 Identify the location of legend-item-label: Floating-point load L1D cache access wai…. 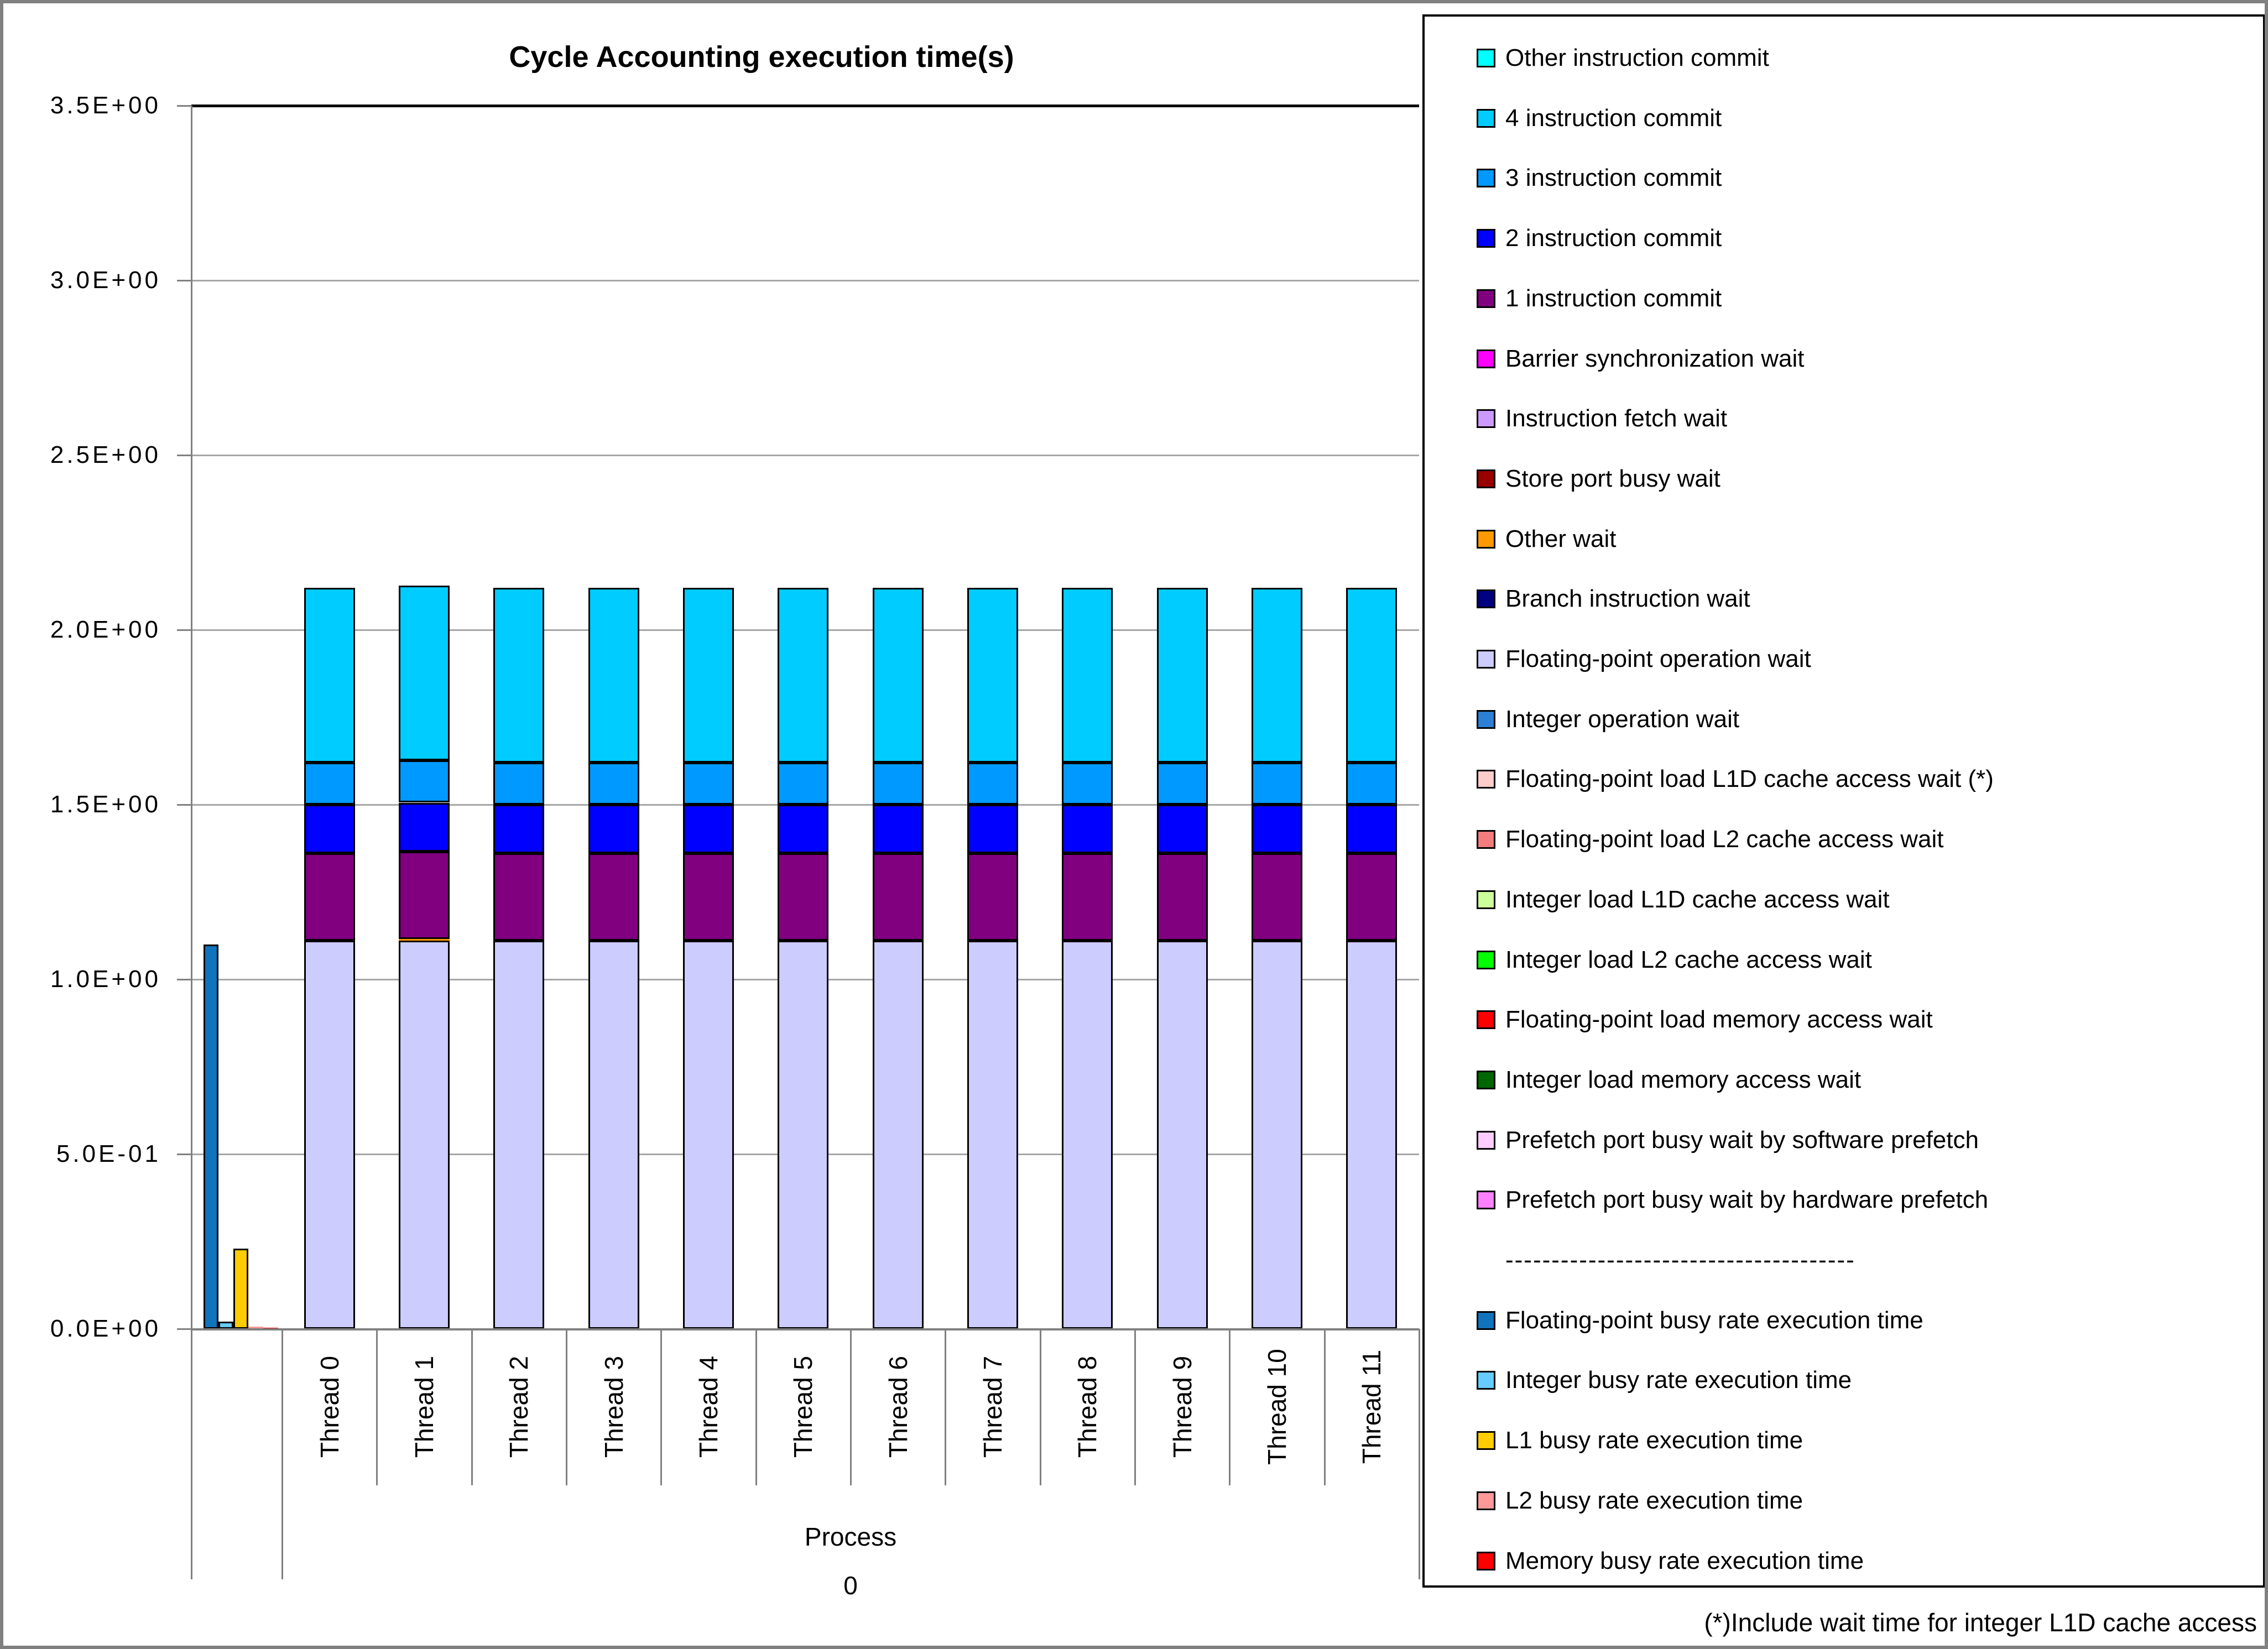
(1749, 779).